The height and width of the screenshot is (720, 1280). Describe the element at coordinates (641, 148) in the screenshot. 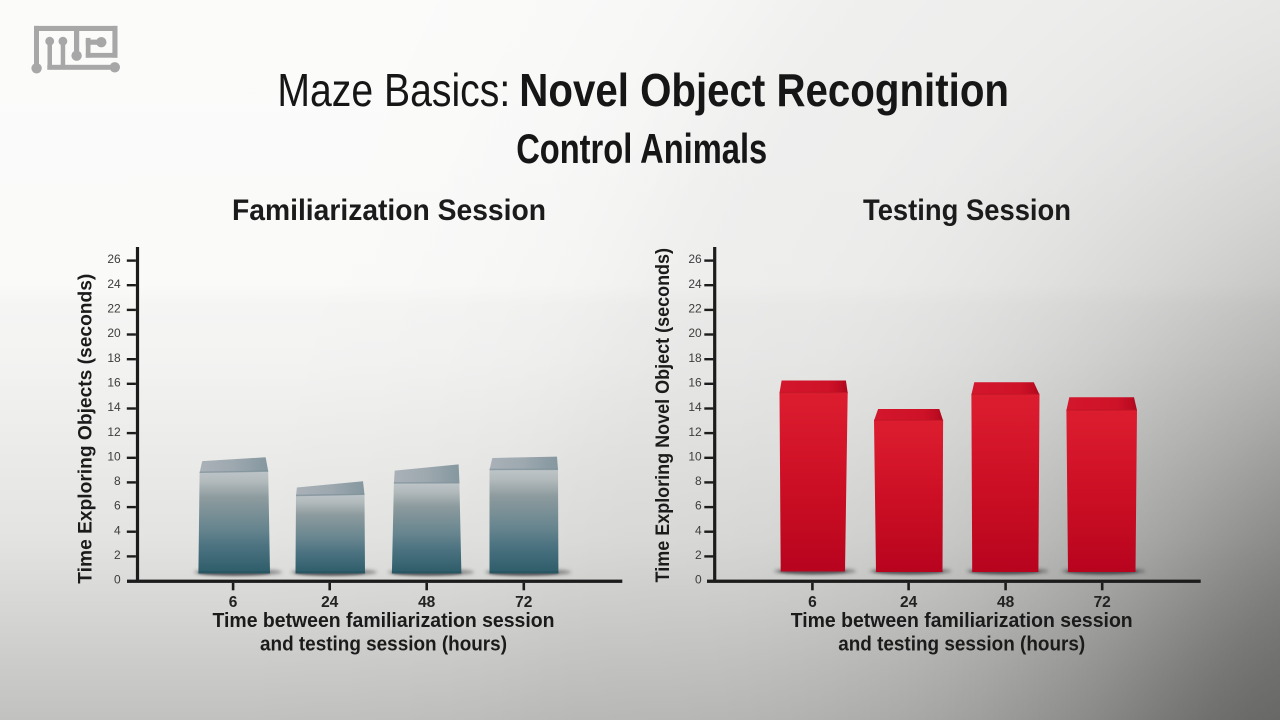

I see `svg-text: Control Animals` at that location.